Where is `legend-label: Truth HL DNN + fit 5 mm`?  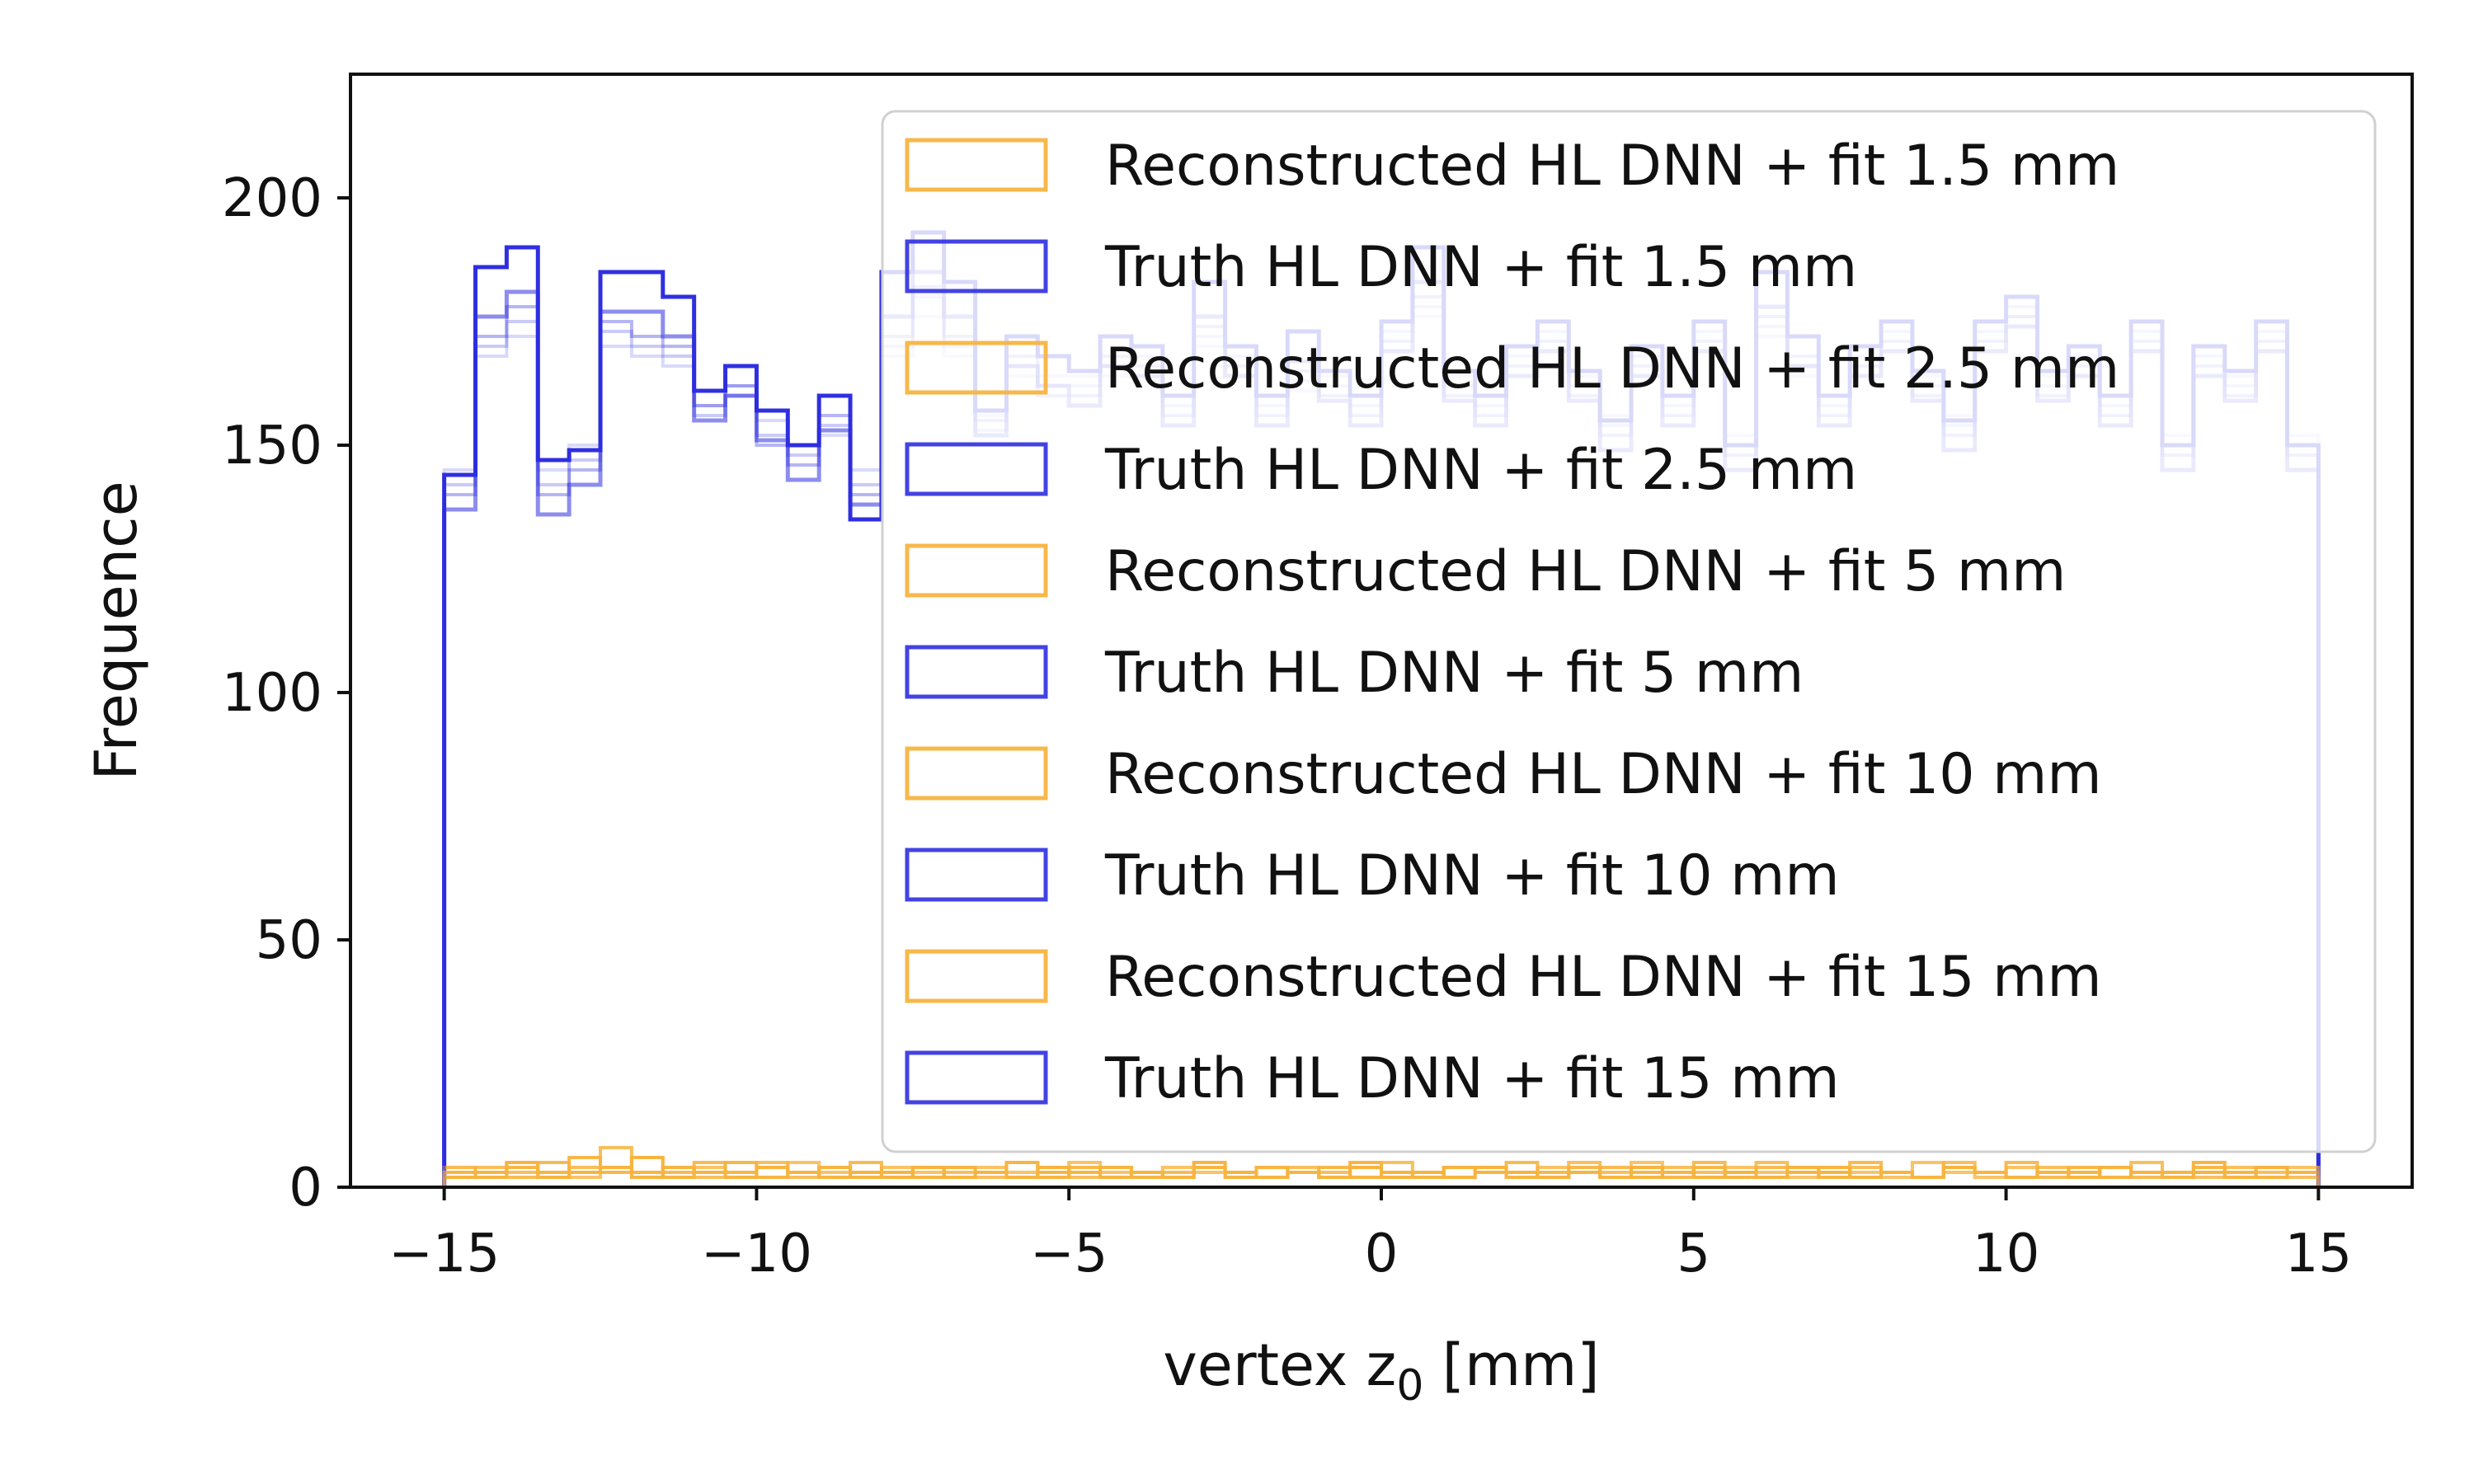 legend-label: Truth HL DNN + fit 5 mm is located at coordinates (1454, 673).